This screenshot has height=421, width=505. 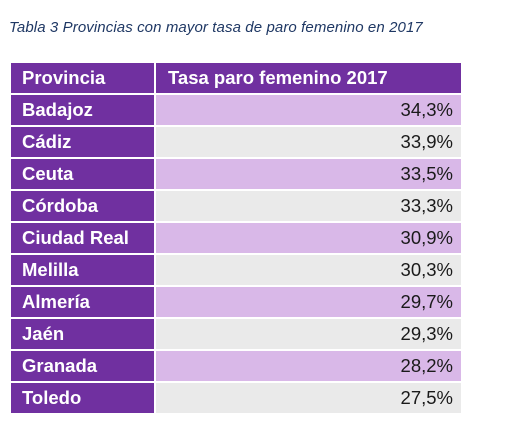 I want to click on table-row: Cádiz 33,9%, so click(x=236, y=142).